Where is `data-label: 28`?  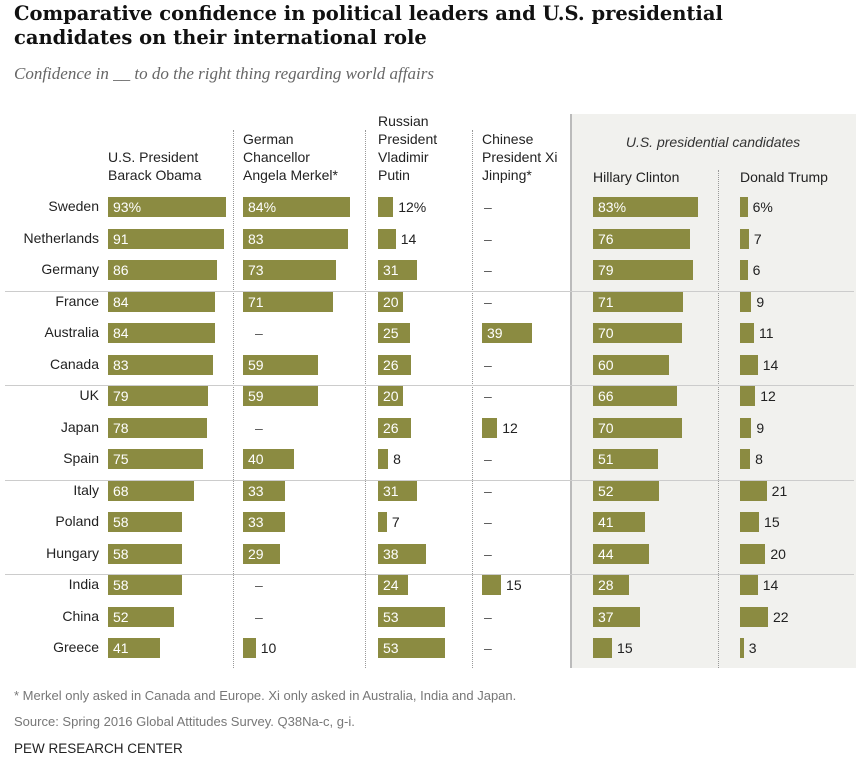
data-label: 28 is located at coordinates (606, 585).